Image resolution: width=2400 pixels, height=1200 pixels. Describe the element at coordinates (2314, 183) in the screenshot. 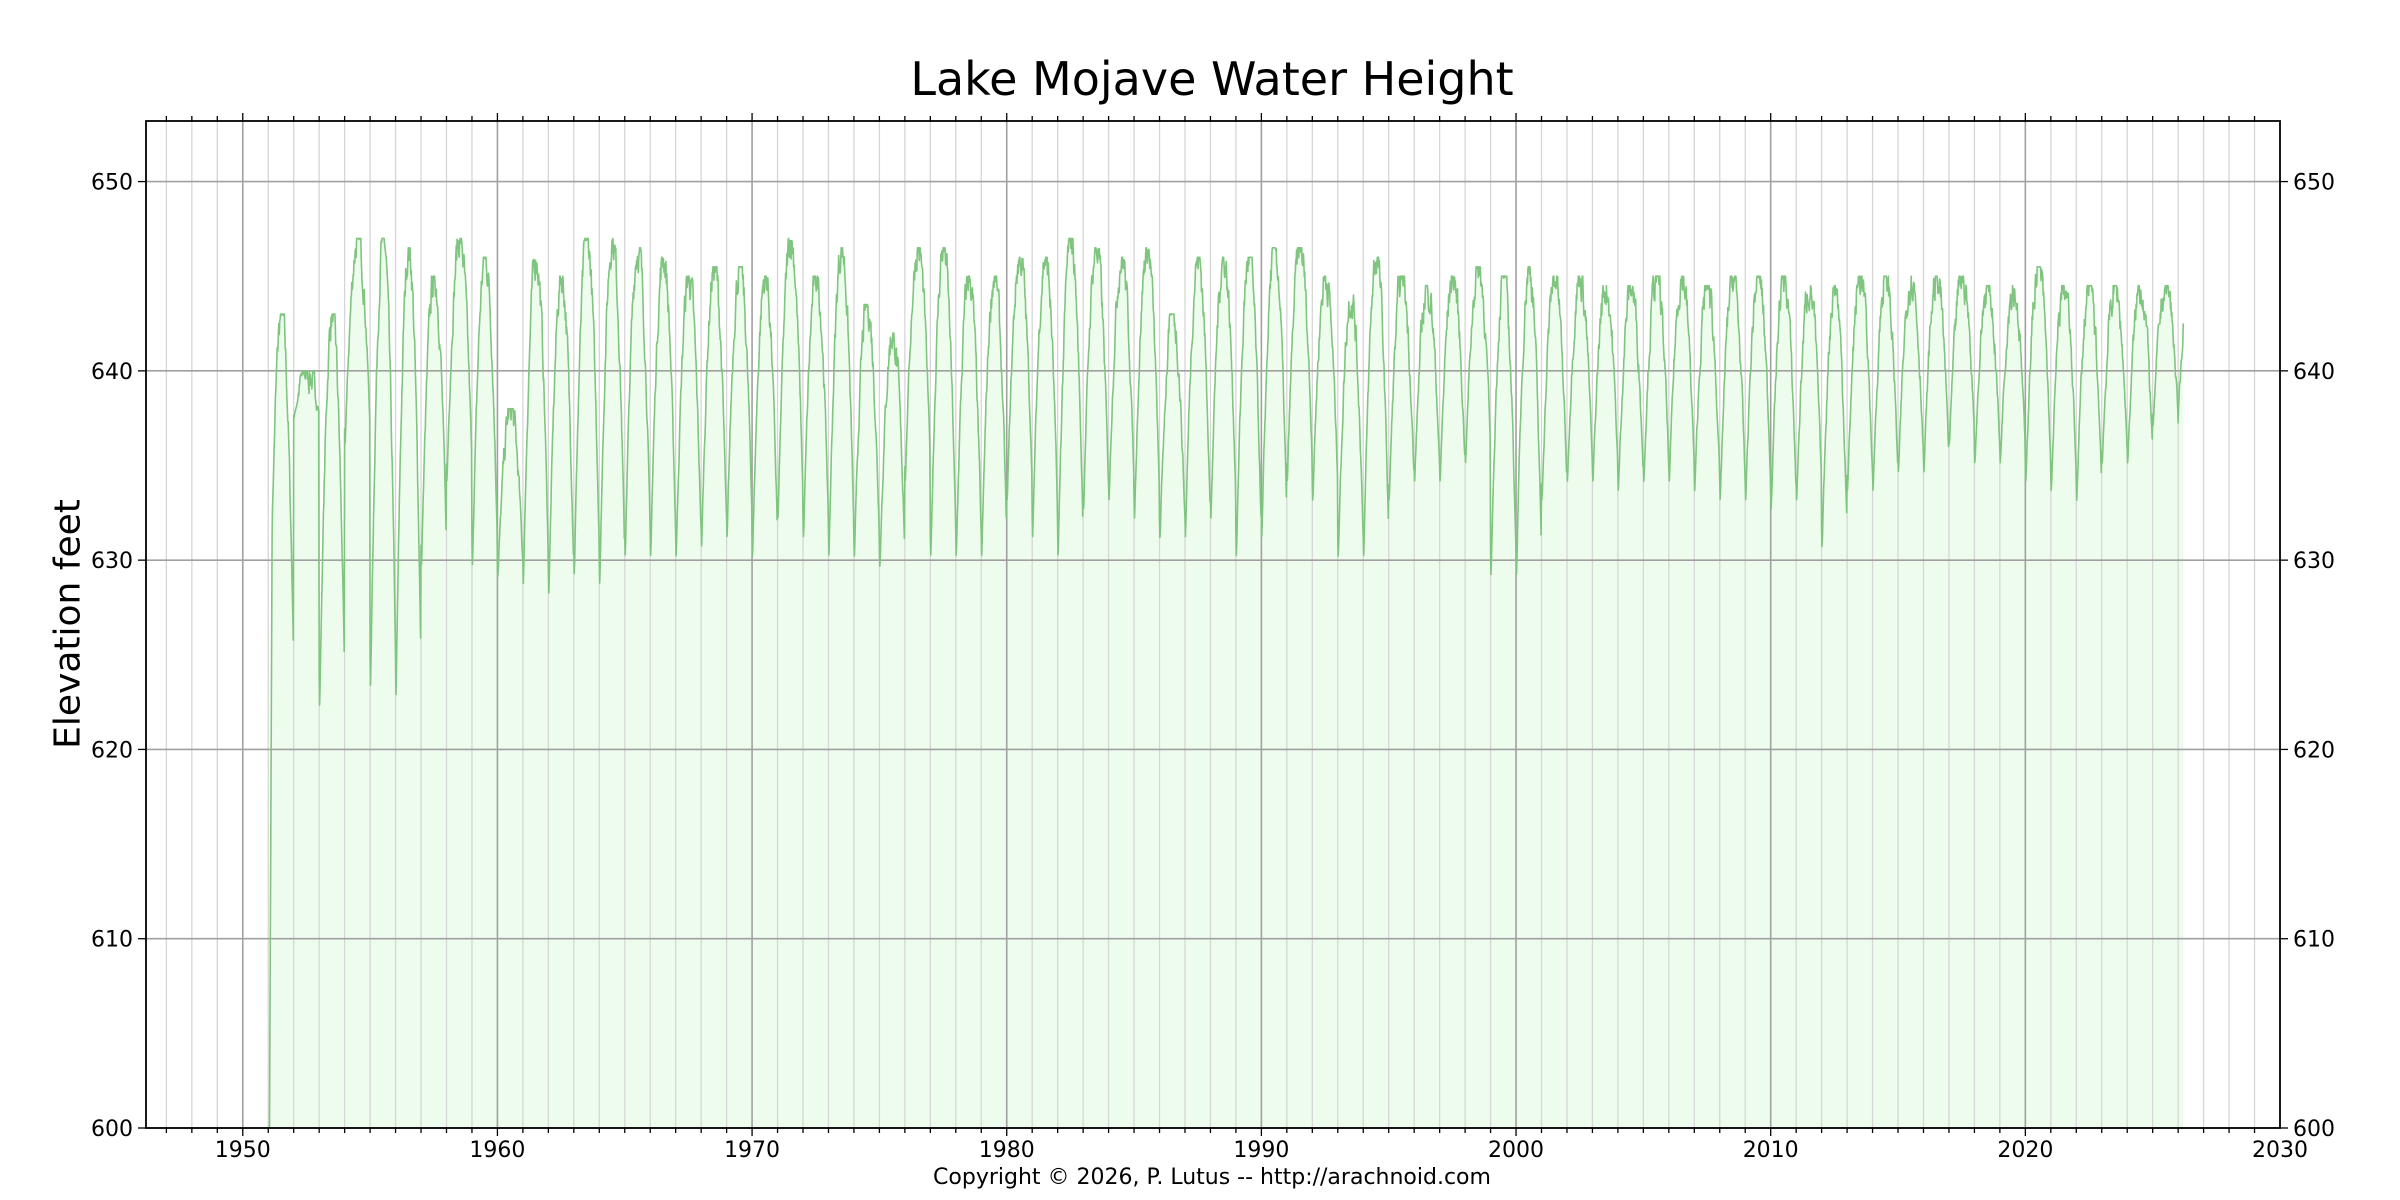

I see `y-tick-label-right: 650` at that location.